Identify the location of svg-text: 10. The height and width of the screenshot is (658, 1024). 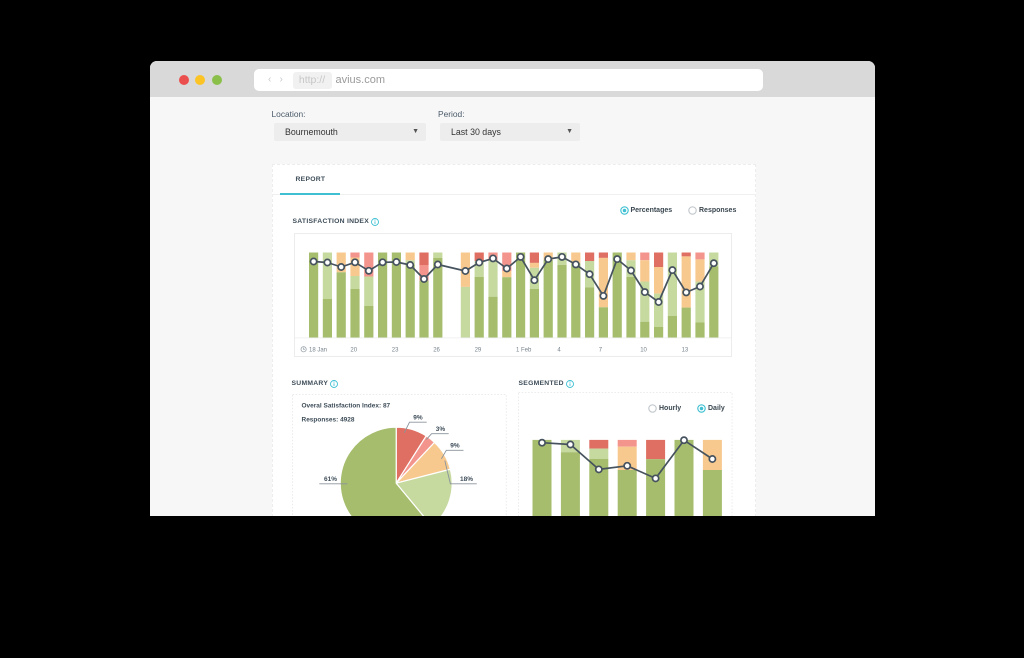
(643, 351).